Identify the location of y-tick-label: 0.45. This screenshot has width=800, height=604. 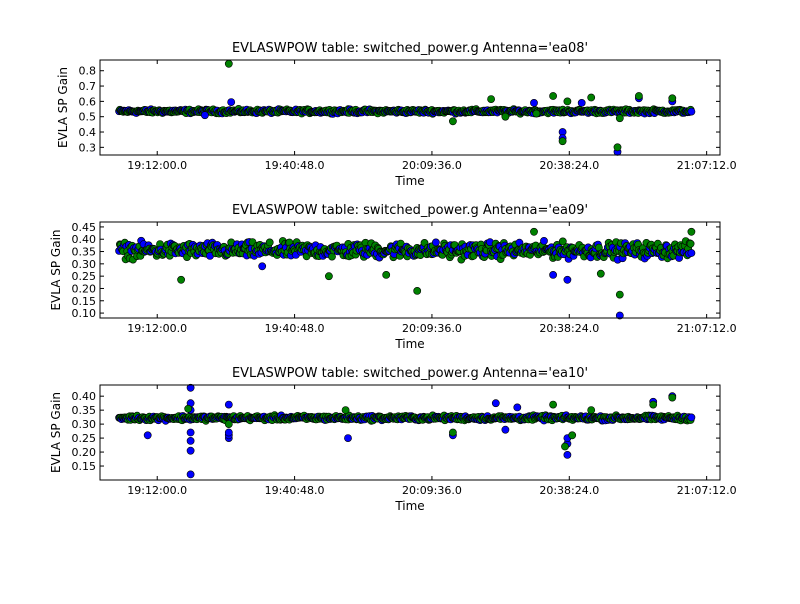
(84, 227).